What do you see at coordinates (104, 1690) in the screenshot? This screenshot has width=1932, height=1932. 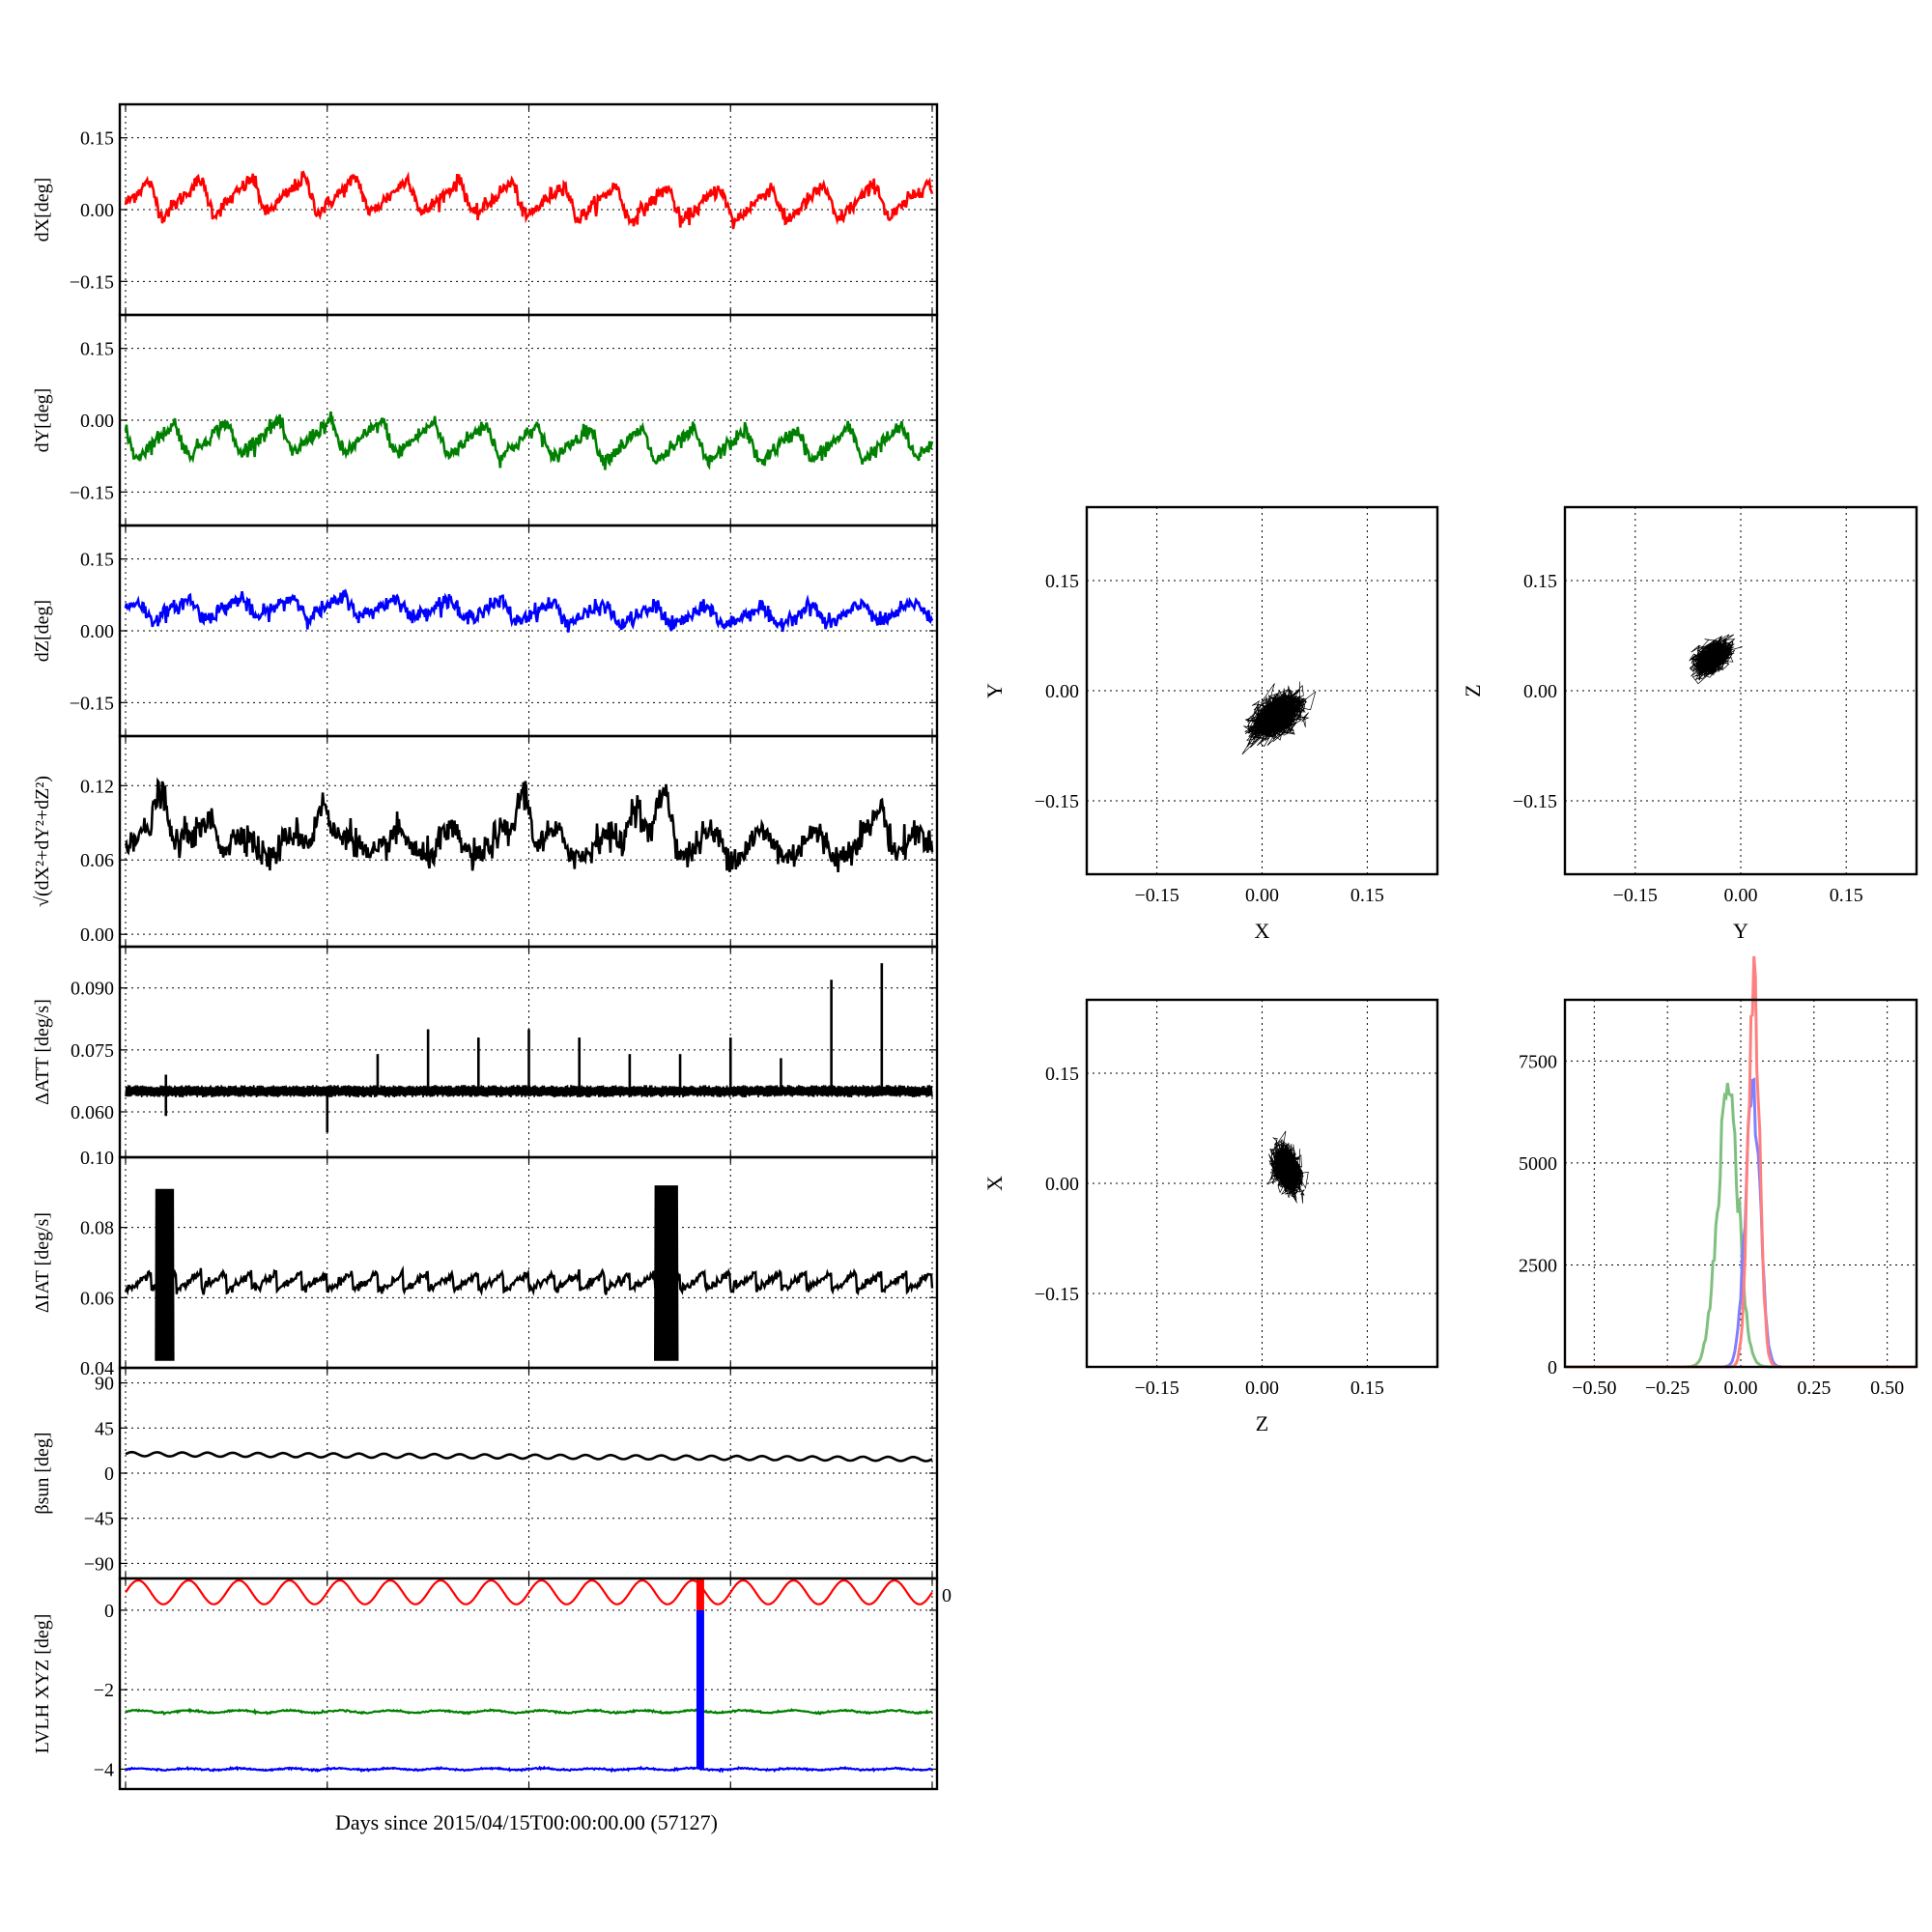 I see `y-tick-label: −2` at bounding box center [104, 1690].